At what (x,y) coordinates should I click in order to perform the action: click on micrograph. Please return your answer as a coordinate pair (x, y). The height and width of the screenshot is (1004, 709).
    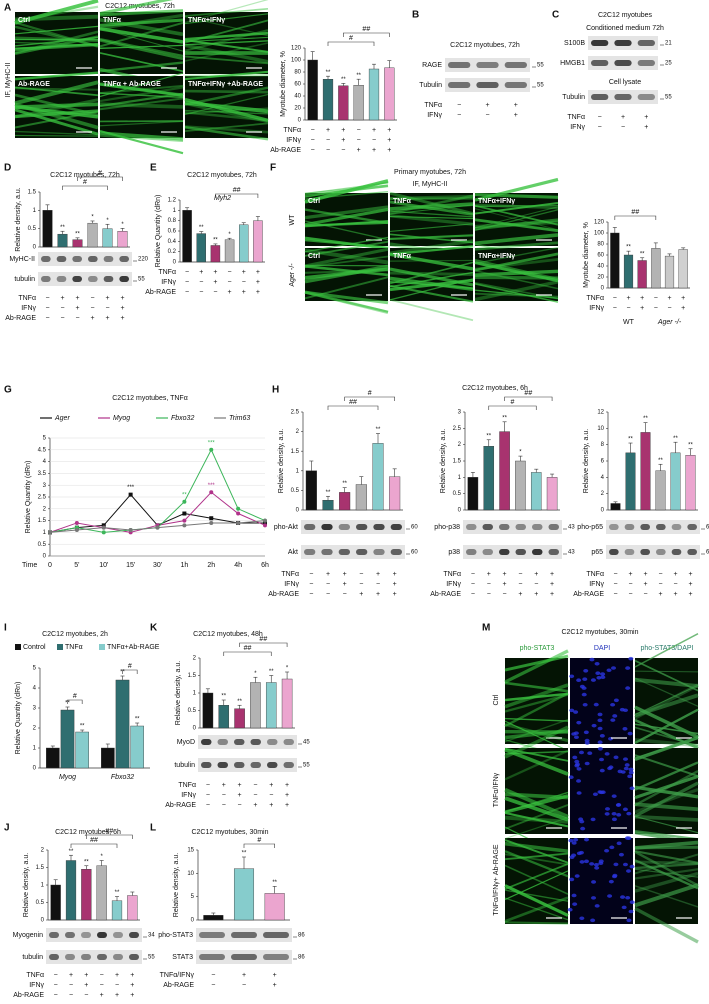
    Looking at the image, I should click on (56, 43).